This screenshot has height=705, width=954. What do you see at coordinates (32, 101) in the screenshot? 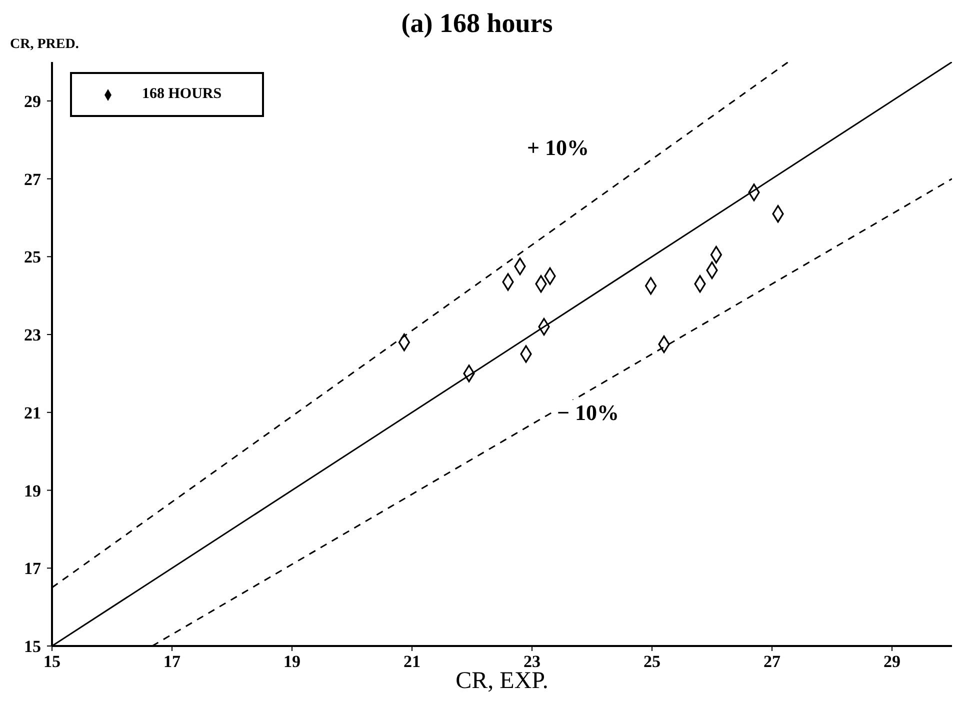
I see `y-tick-label: 29` at bounding box center [32, 101].